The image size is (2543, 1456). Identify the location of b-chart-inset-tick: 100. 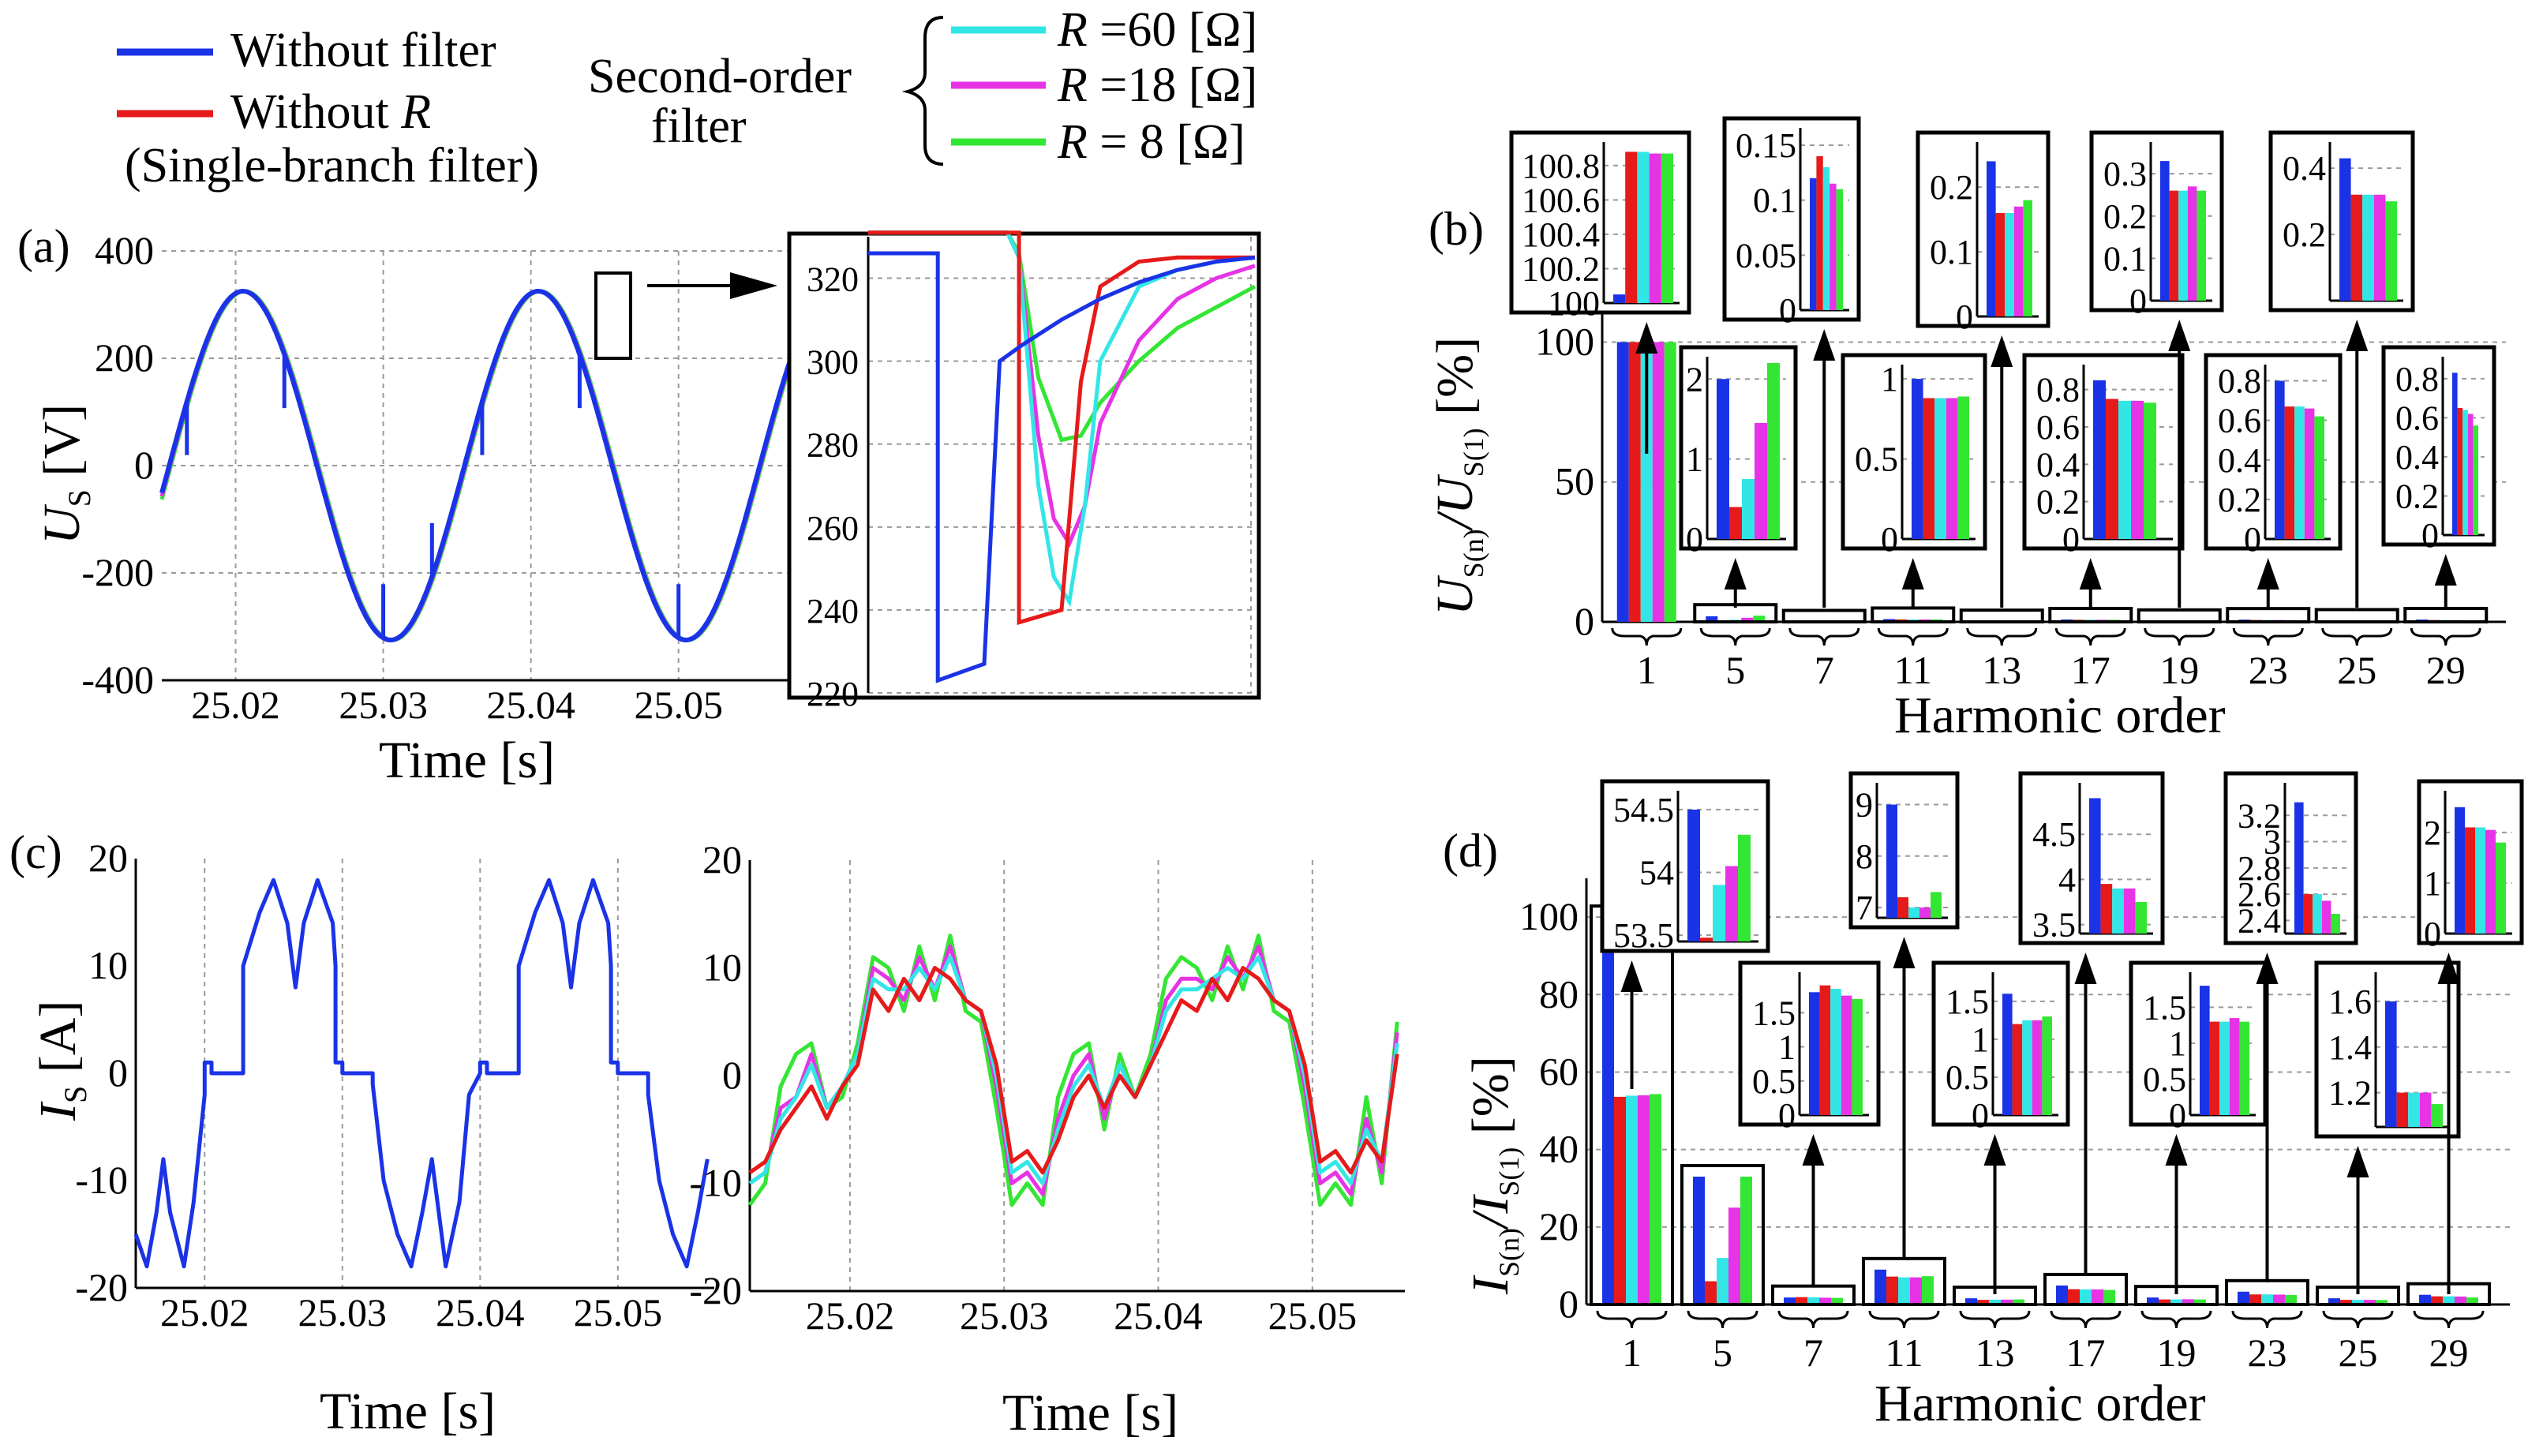
(1574, 303).